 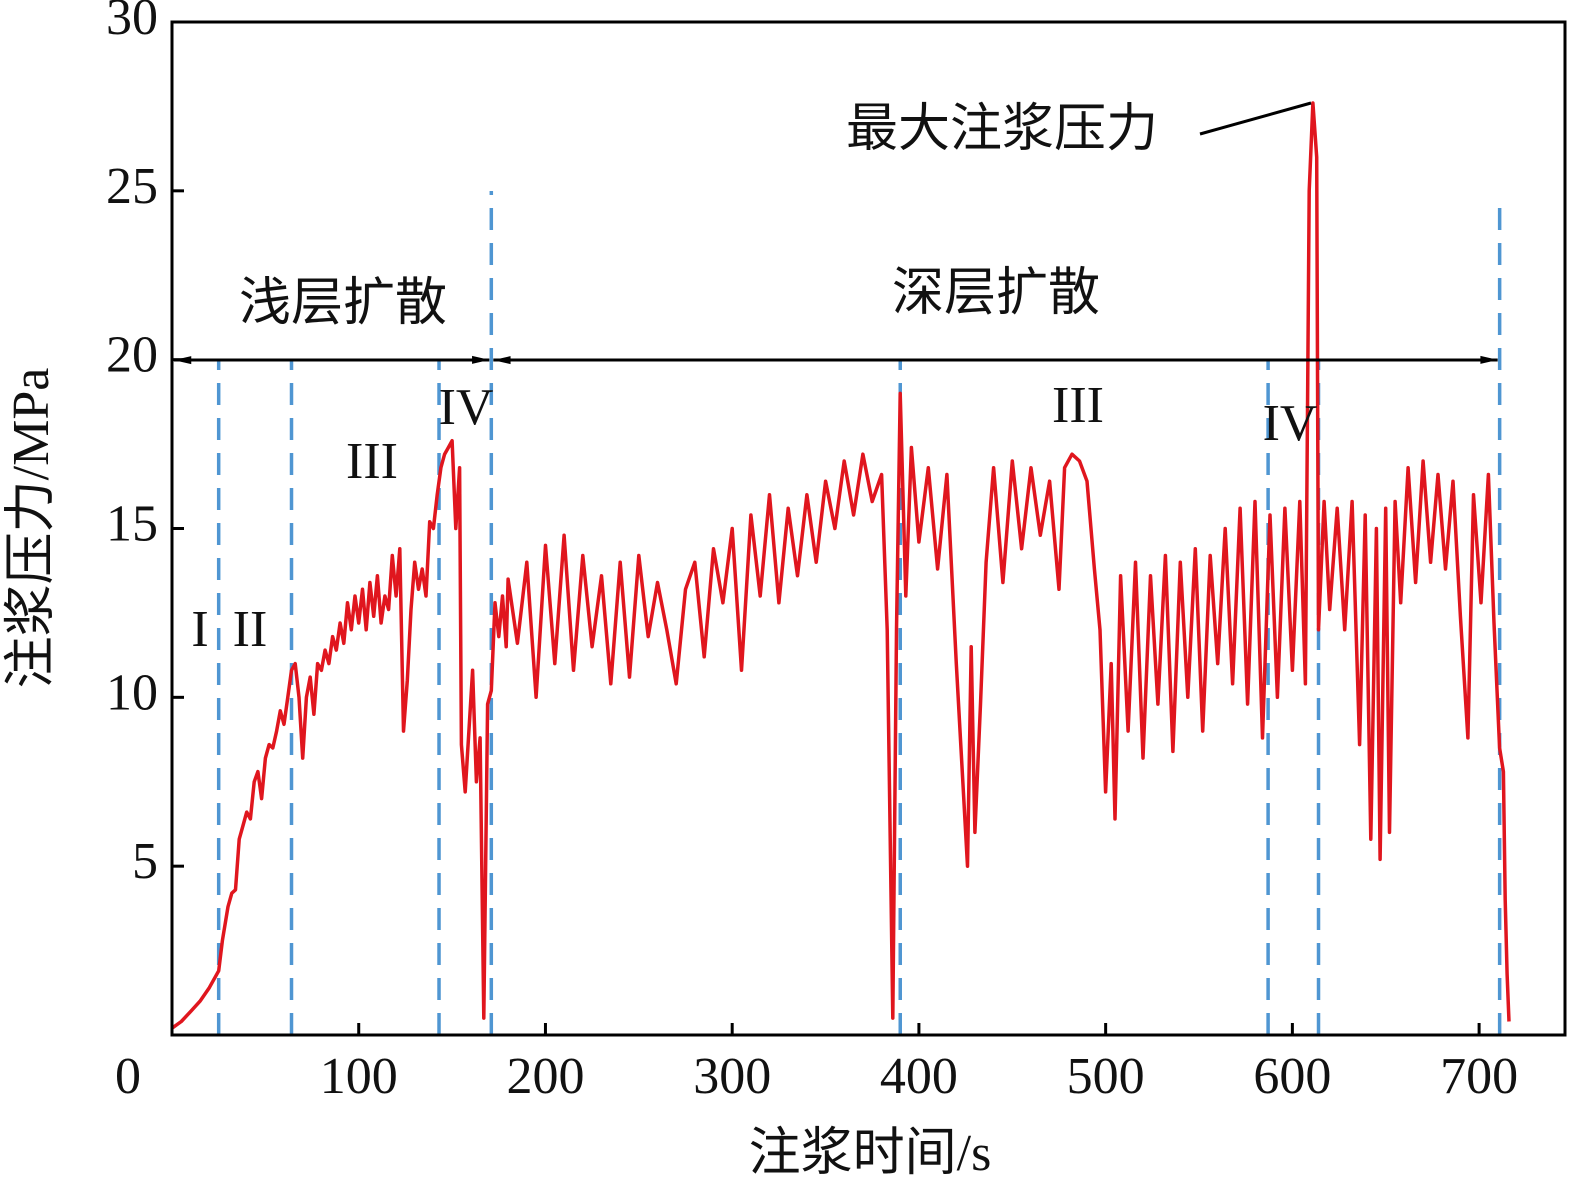 What do you see at coordinates (359, 1076) in the screenshot?
I see `x-tick-label: 100` at bounding box center [359, 1076].